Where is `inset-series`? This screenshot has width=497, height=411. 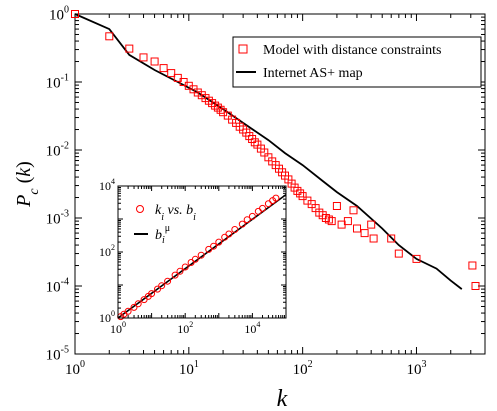 inset-series is located at coordinates (202, 257).